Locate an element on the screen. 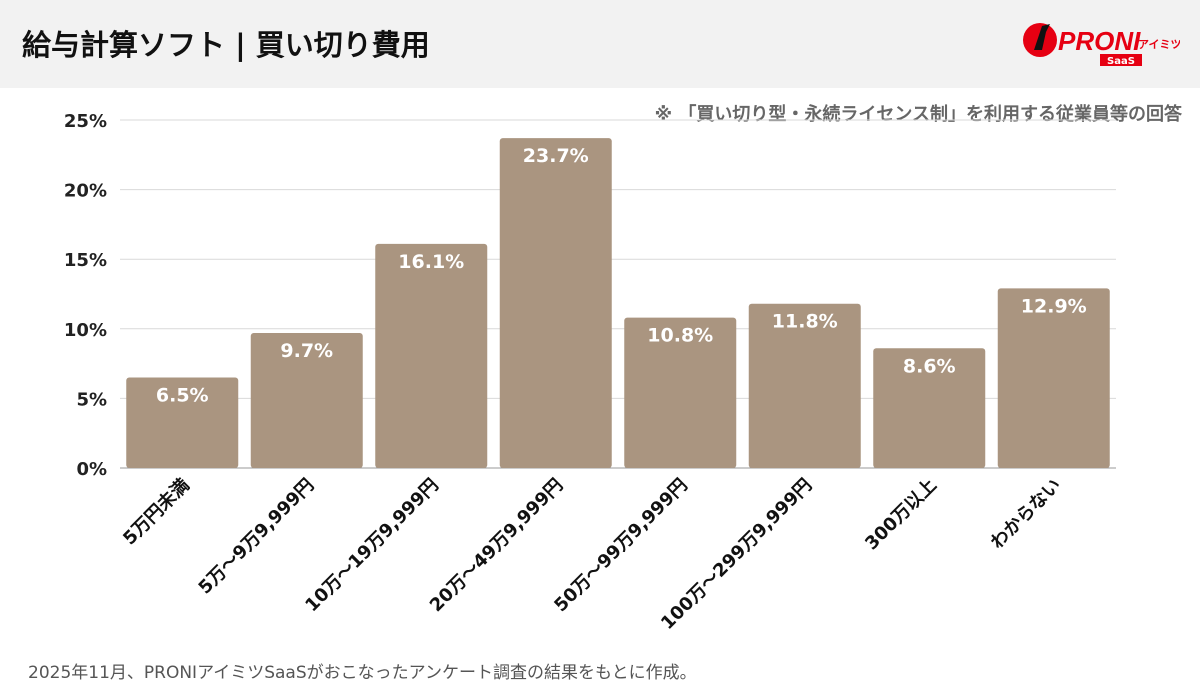  proni-logo: PRONI アイミツ SaaS is located at coordinates (1101, 45).